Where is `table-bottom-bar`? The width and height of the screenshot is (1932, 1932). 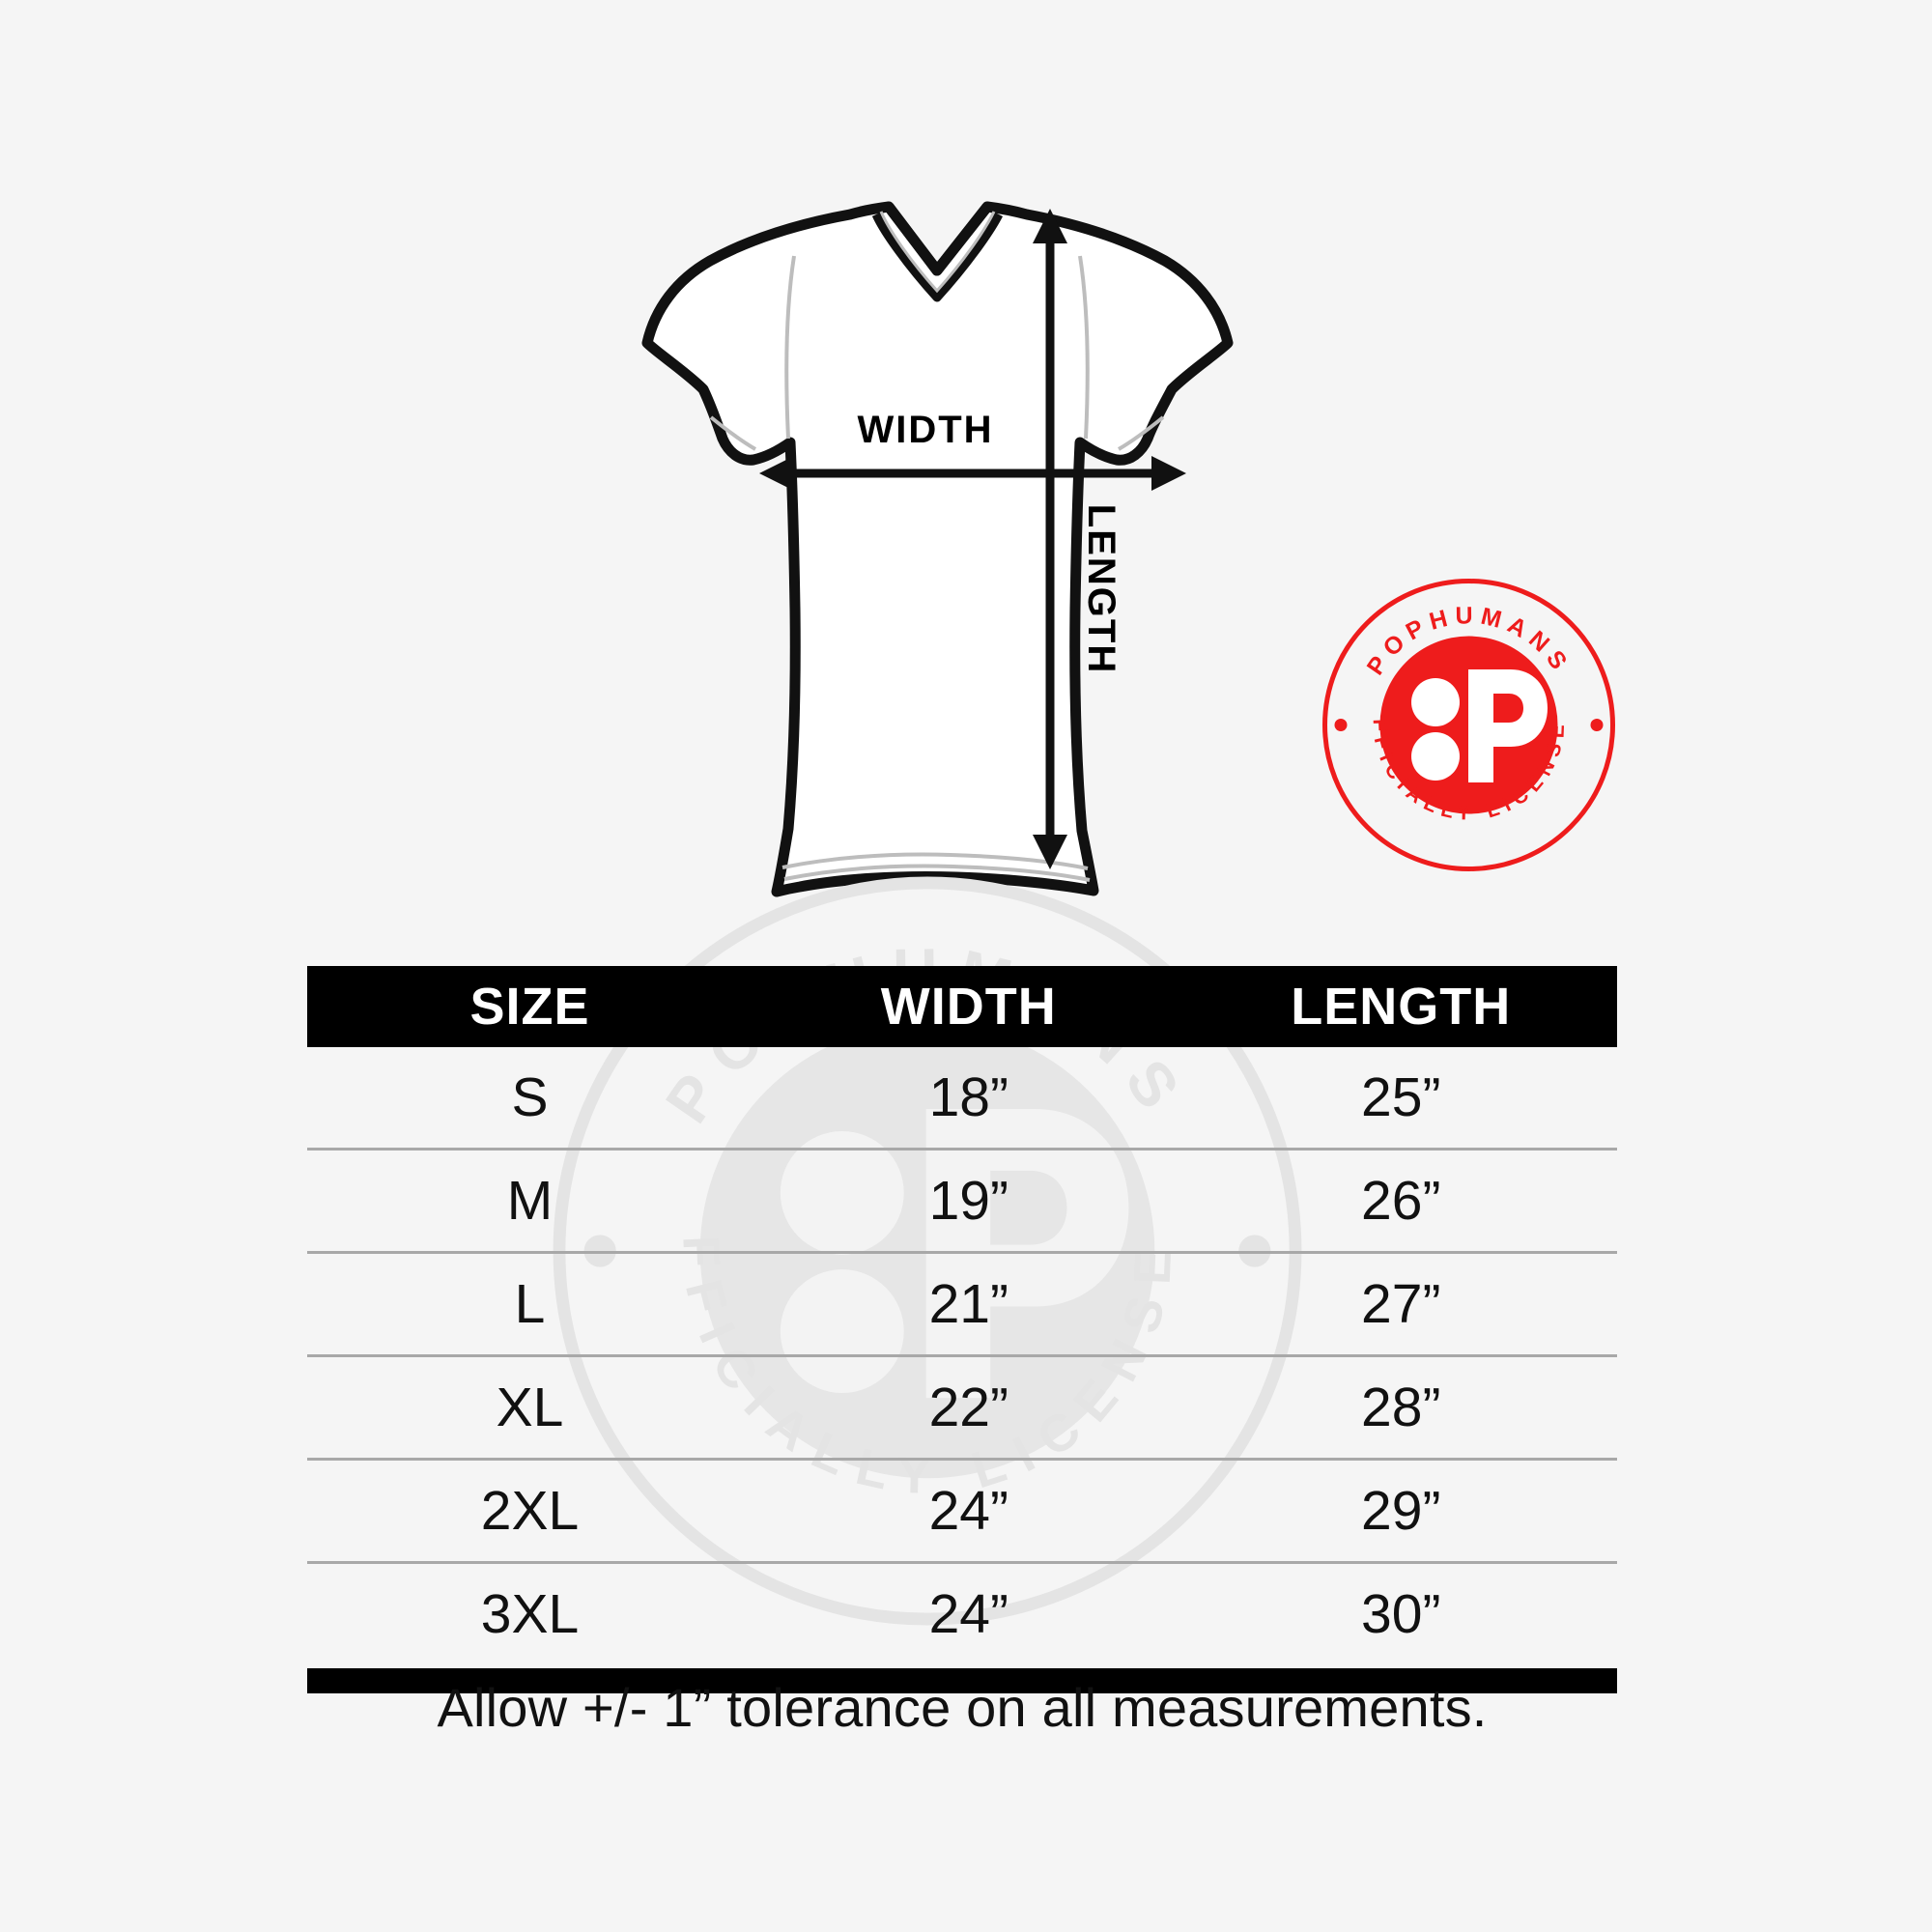 table-bottom-bar is located at coordinates (962, 1680).